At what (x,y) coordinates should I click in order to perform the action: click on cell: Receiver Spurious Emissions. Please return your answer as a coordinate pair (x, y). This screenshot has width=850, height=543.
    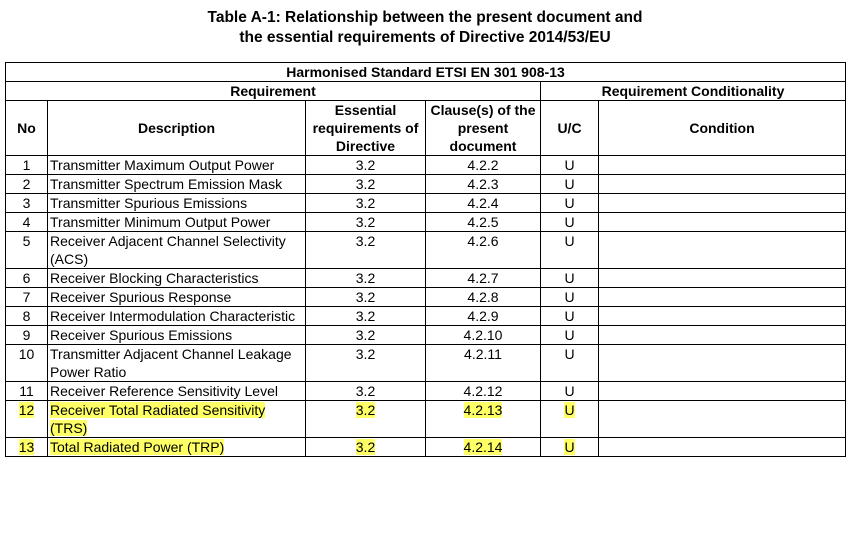
    Looking at the image, I should click on (176, 335).